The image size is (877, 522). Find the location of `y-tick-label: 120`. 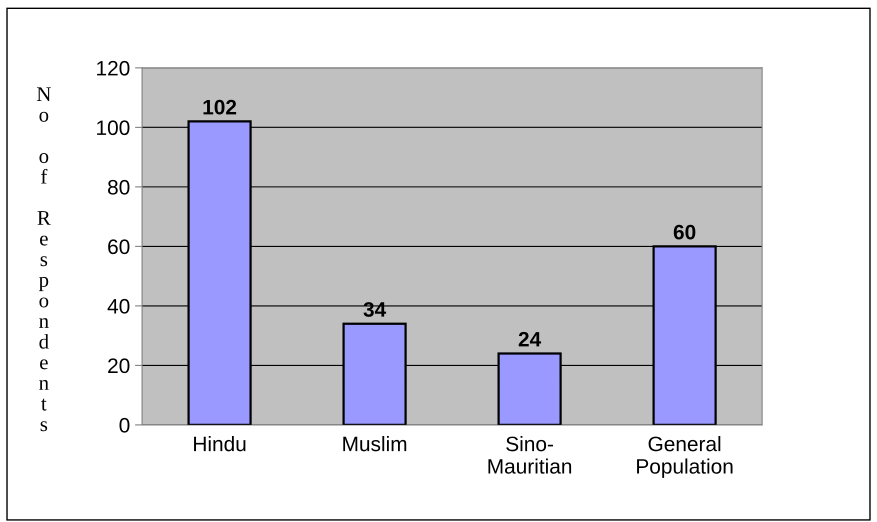

y-tick-label: 120 is located at coordinates (113, 68).